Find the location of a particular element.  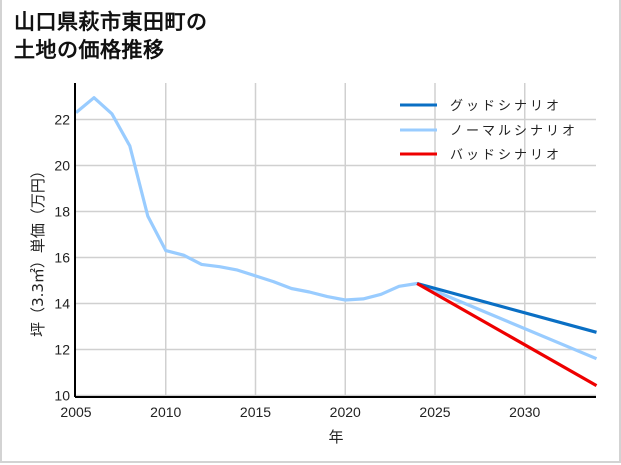

y-axis-ticks: 10 12 14 16 18 20 22 is located at coordinates (62, 258).